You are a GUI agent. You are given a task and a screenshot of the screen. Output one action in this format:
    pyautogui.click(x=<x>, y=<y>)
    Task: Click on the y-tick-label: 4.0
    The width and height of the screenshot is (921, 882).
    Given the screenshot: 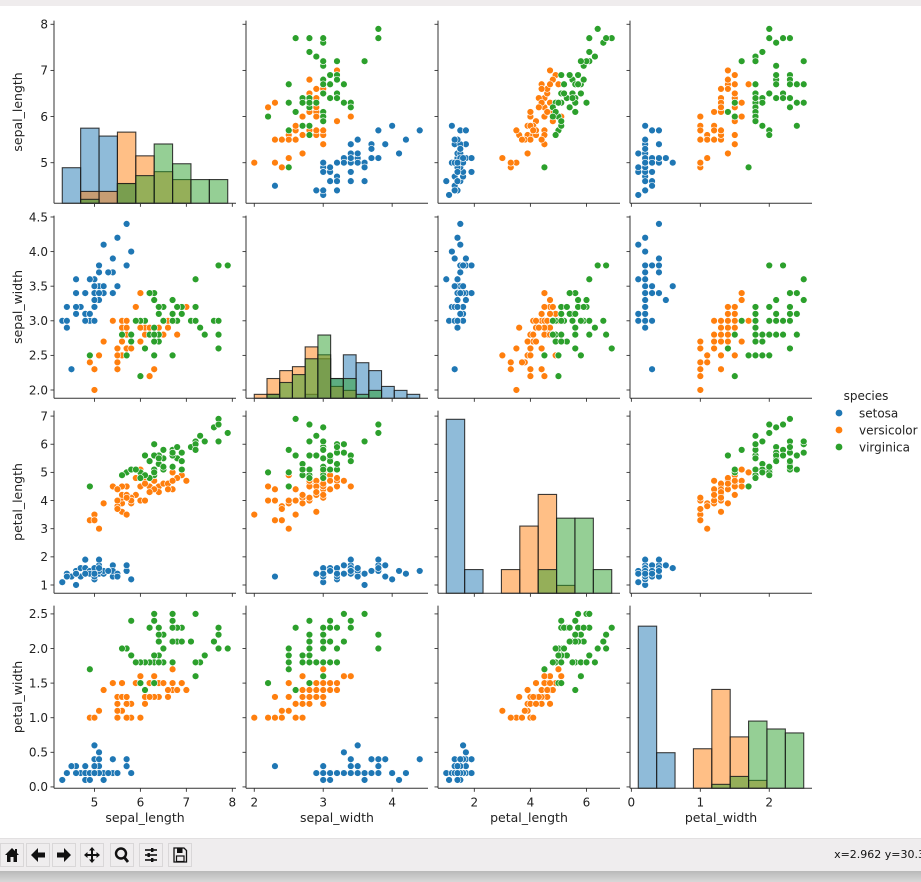 What is the action you would take?
    pyautogui.click(x=38, y=252)
    